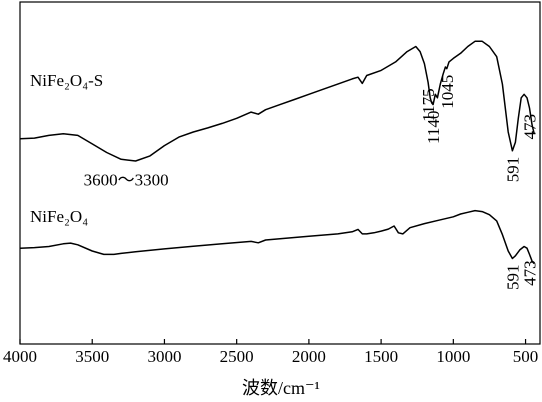  I want to click on annotation-label: 1045, so click(447, 92).